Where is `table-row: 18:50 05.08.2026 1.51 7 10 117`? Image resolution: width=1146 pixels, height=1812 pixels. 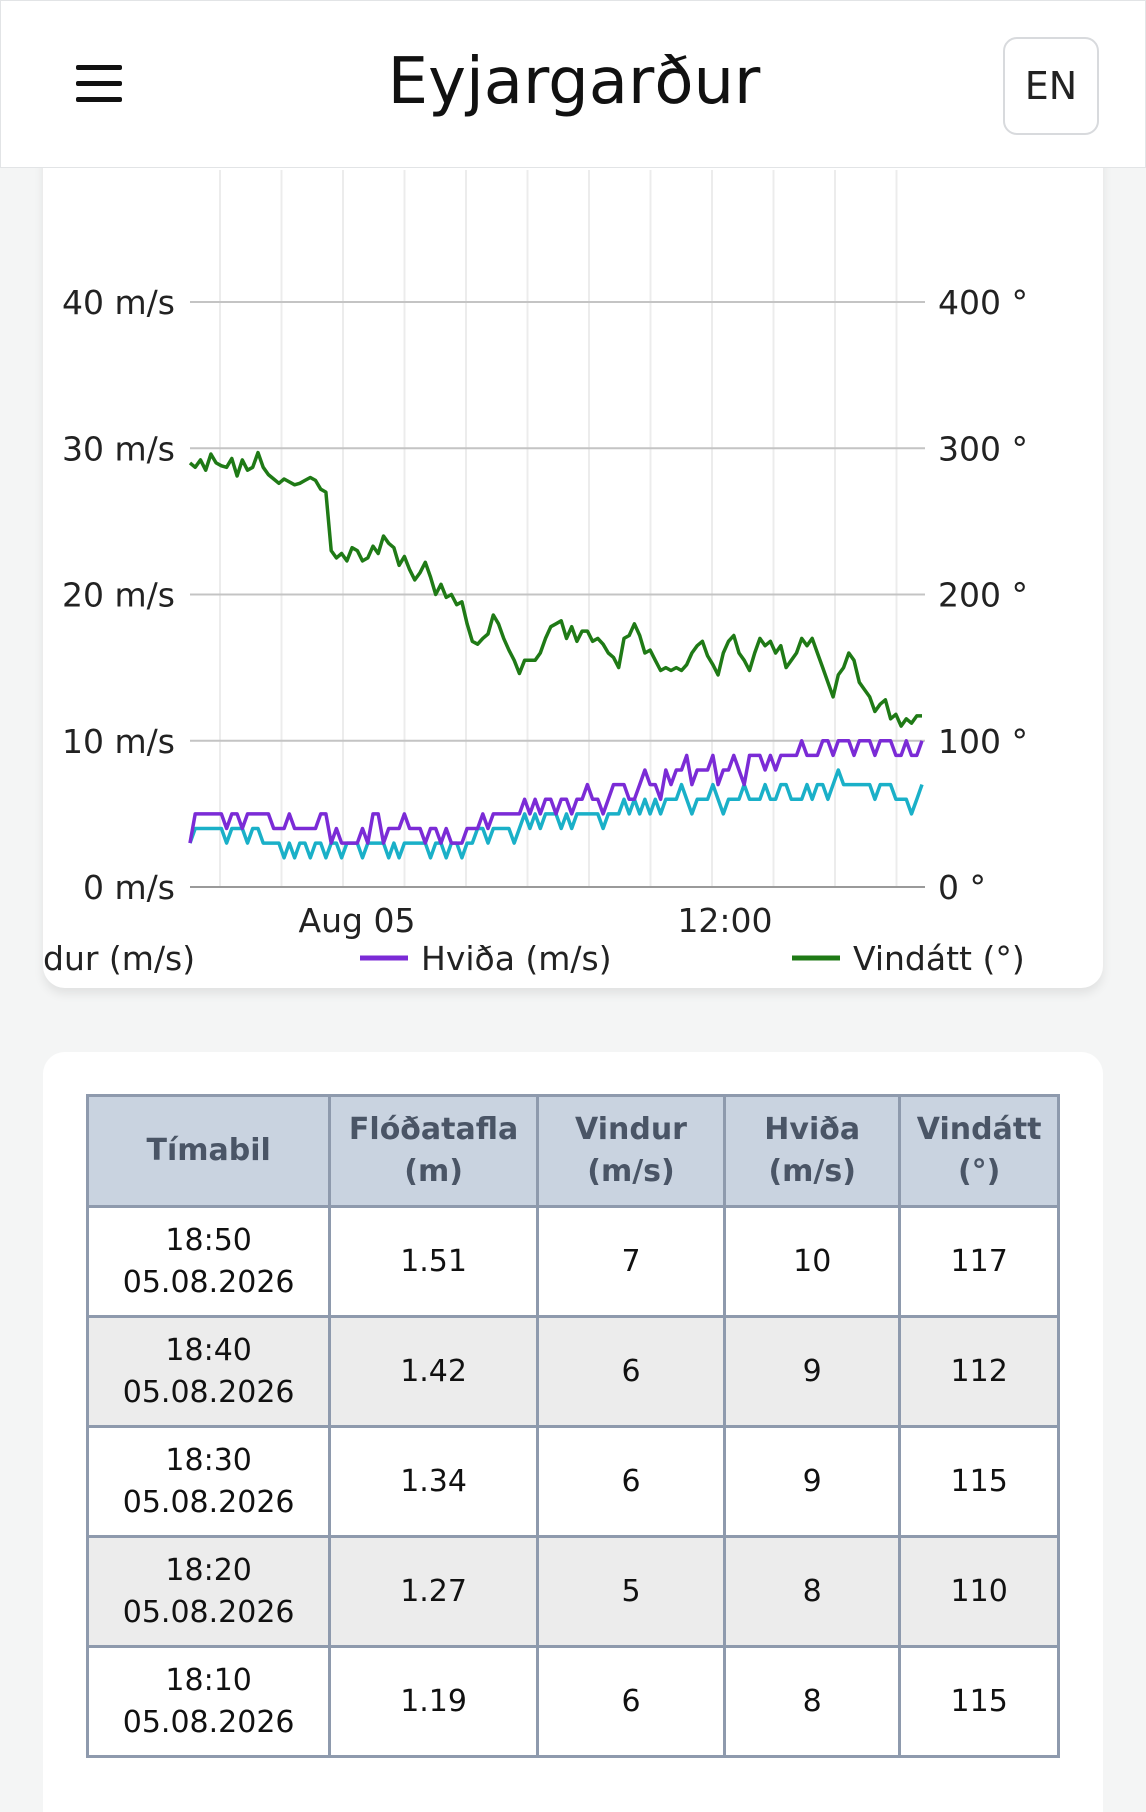
table-row: 18:50 05.08.2026 1.51 7 10 117 is located at coordinates (572, 1261).